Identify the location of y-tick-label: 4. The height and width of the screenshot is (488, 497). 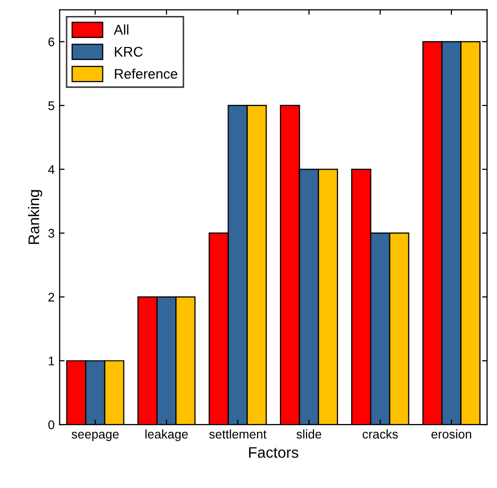
(51, 169).